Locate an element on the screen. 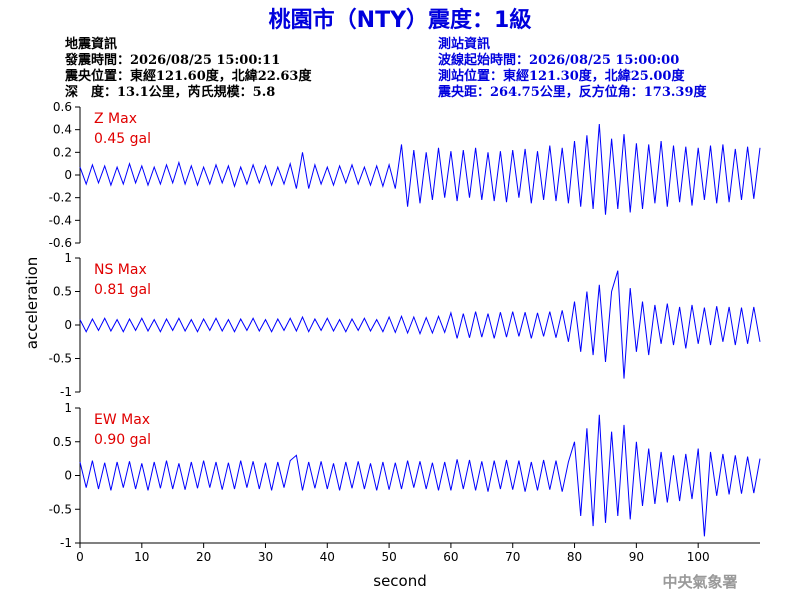  x-tick-label: 50 is located at coordinates (388, 557).